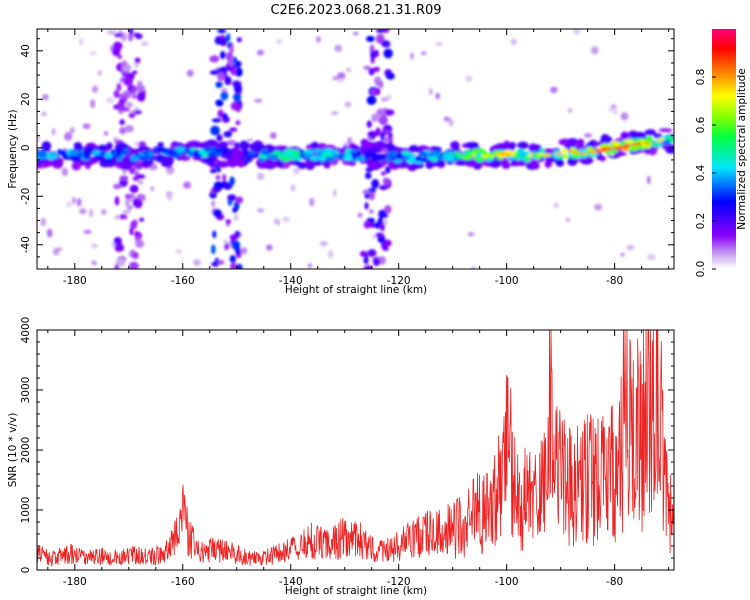 The height and width of the screenshot is (600, 750). Describe the element at coordinates (614, 582) in the screenshot. I see `snr-x-tick-label: -80` at that location.